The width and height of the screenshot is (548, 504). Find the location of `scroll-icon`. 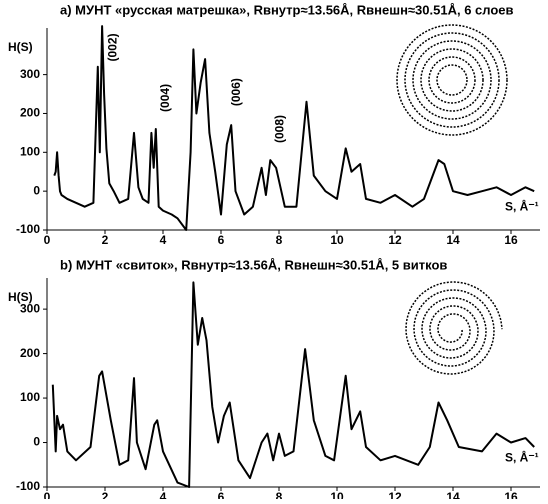

scroll-icon is located at coordinates (454, 328).